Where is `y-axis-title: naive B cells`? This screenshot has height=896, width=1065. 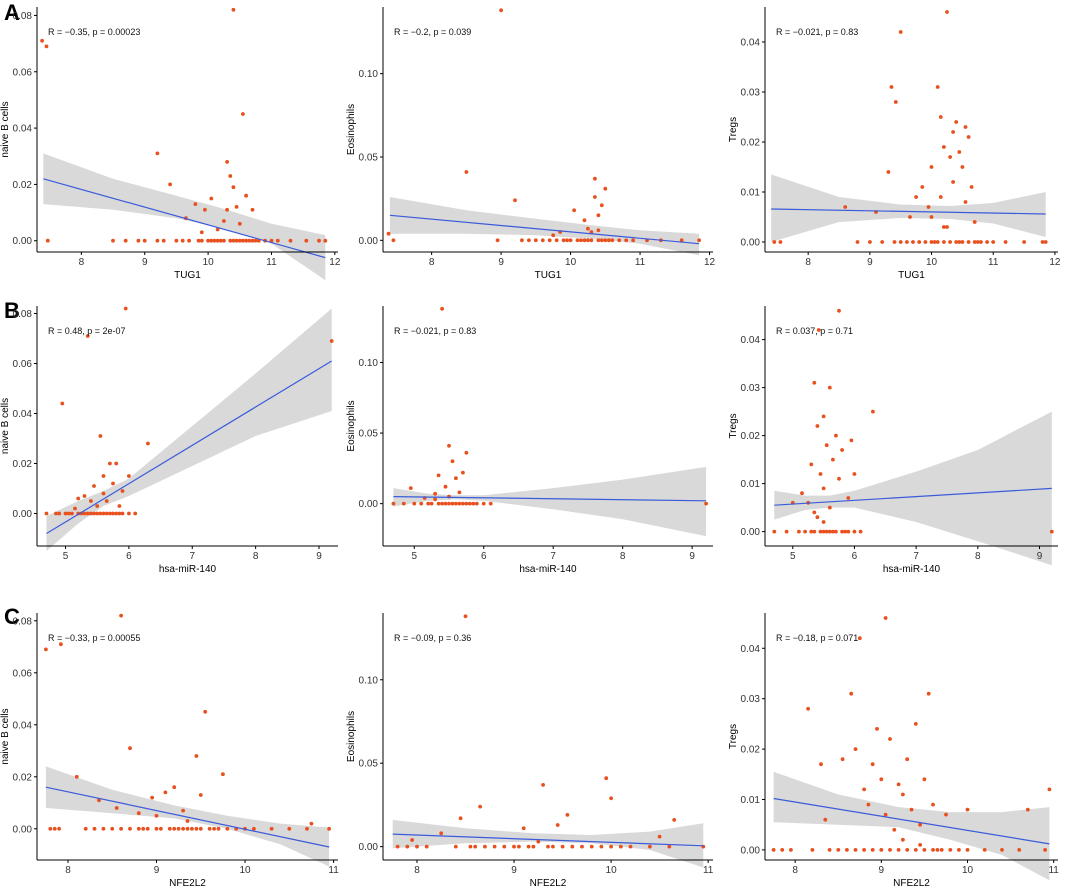
y-axis-title: naive B cells is located at coordinates (5, 736).